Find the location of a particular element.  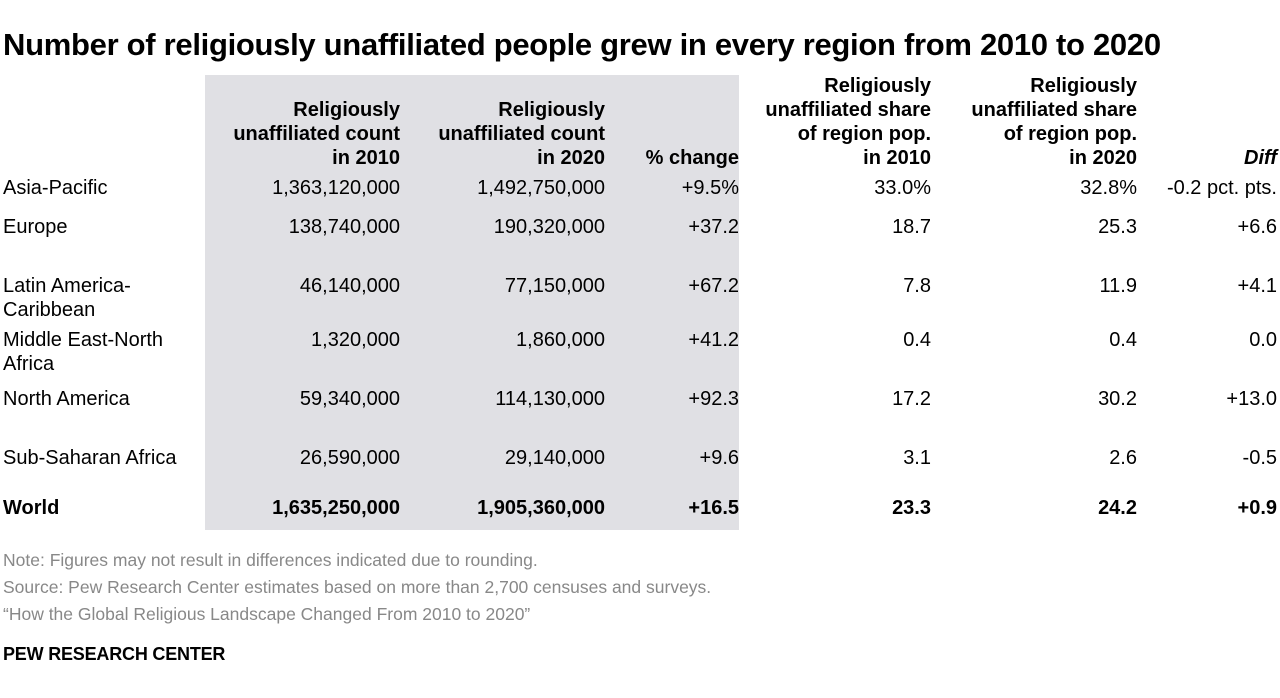

table-cell: 0.0 is located at coordinates (1263, 340).